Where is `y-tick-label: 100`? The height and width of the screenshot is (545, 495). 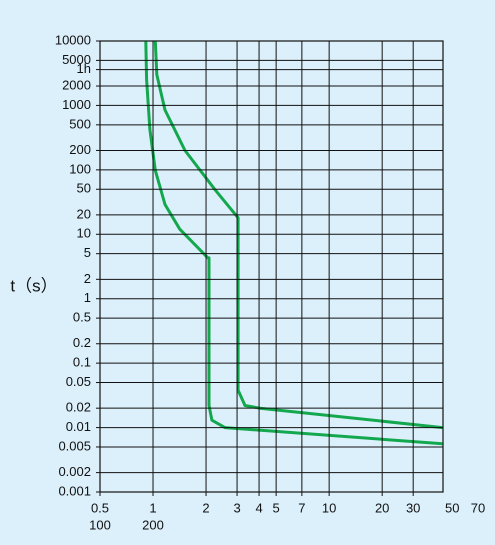
y-tick-label: 100 is located at coordinates (80, 168).